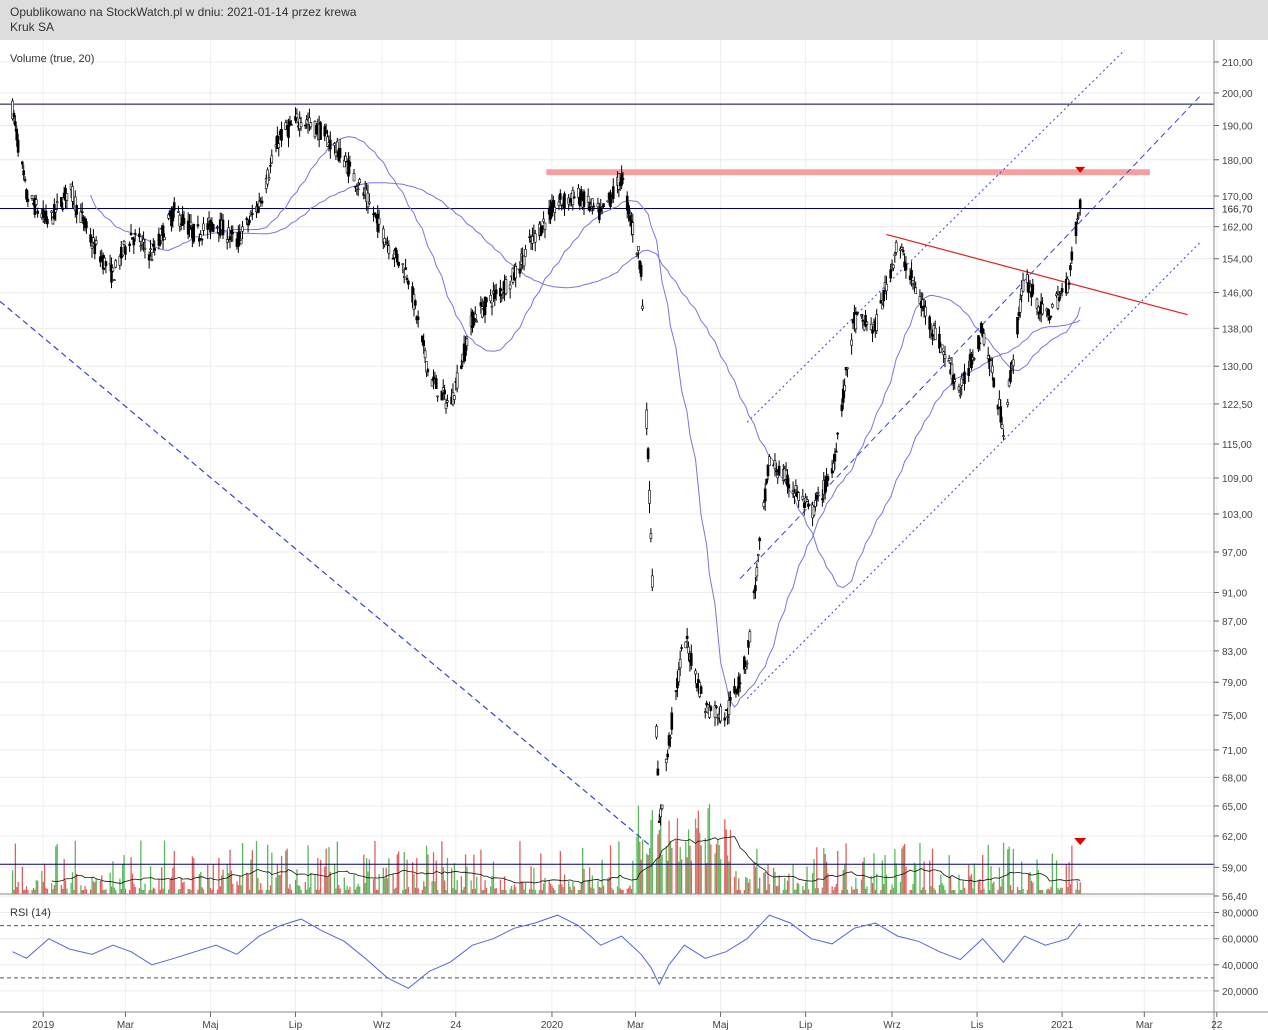 The height and width of the screenshot is (1030, 1268). I want to click on price-tick-label: 59,00, so click(1234, 868).